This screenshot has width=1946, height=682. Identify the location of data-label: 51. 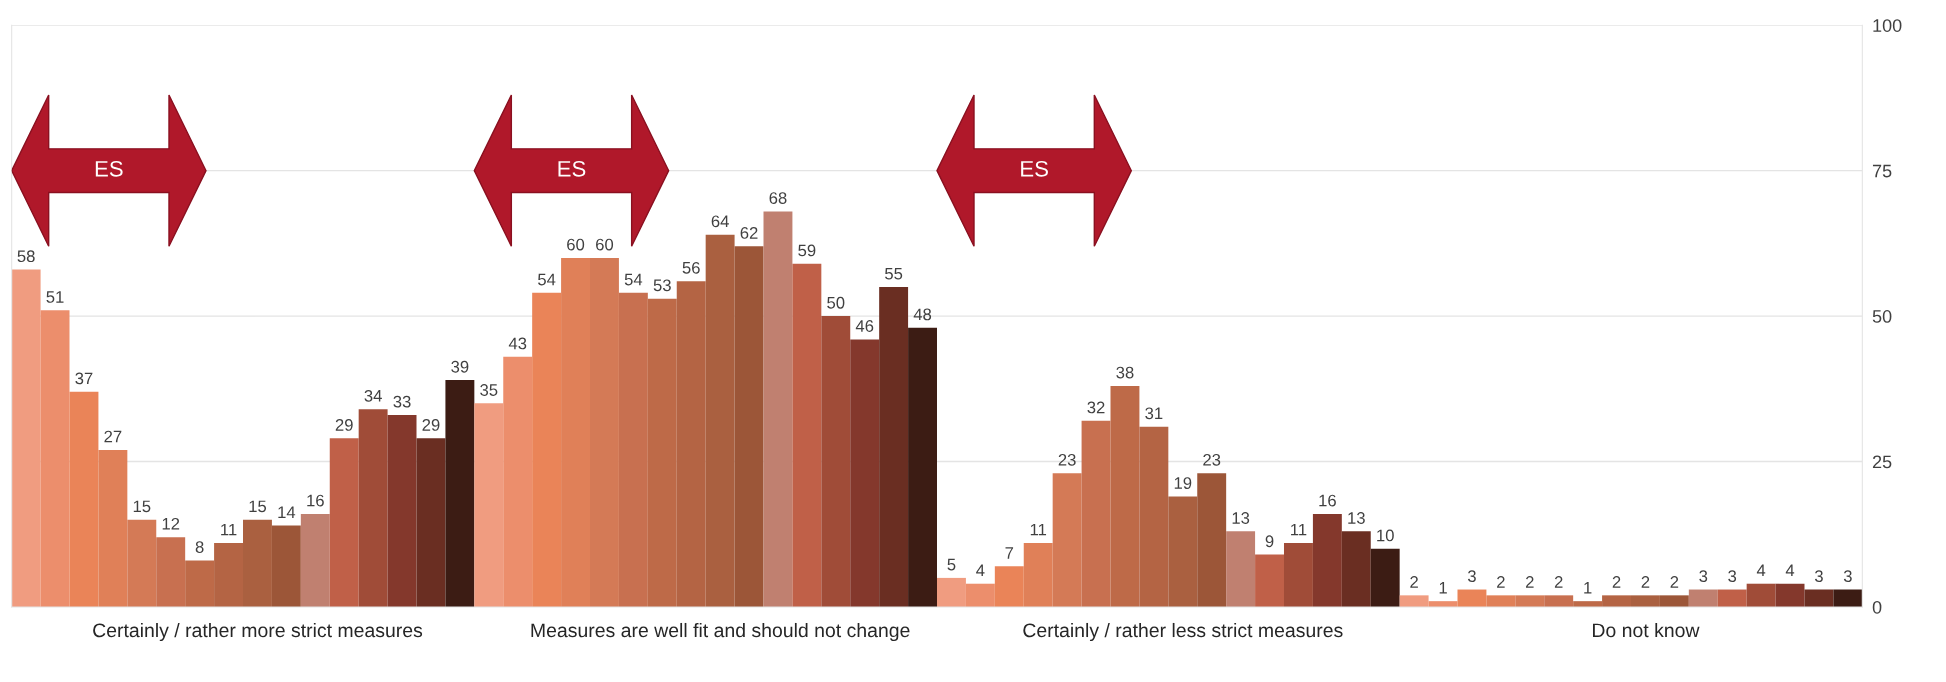
(55, 297).